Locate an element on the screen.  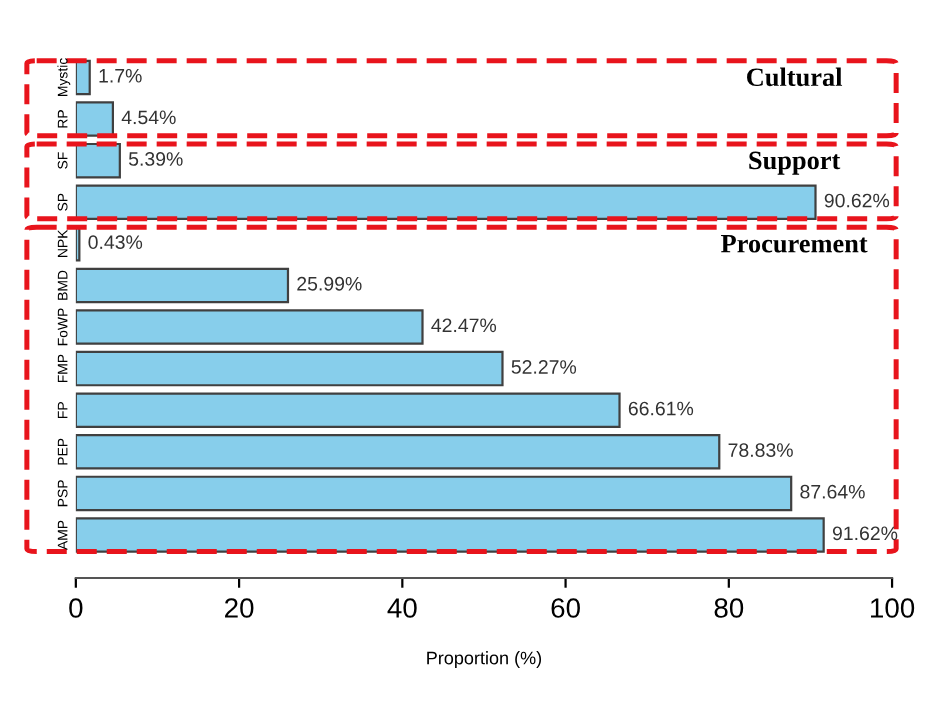
x-tick-label: 40 is located at coordinates (402, 608).